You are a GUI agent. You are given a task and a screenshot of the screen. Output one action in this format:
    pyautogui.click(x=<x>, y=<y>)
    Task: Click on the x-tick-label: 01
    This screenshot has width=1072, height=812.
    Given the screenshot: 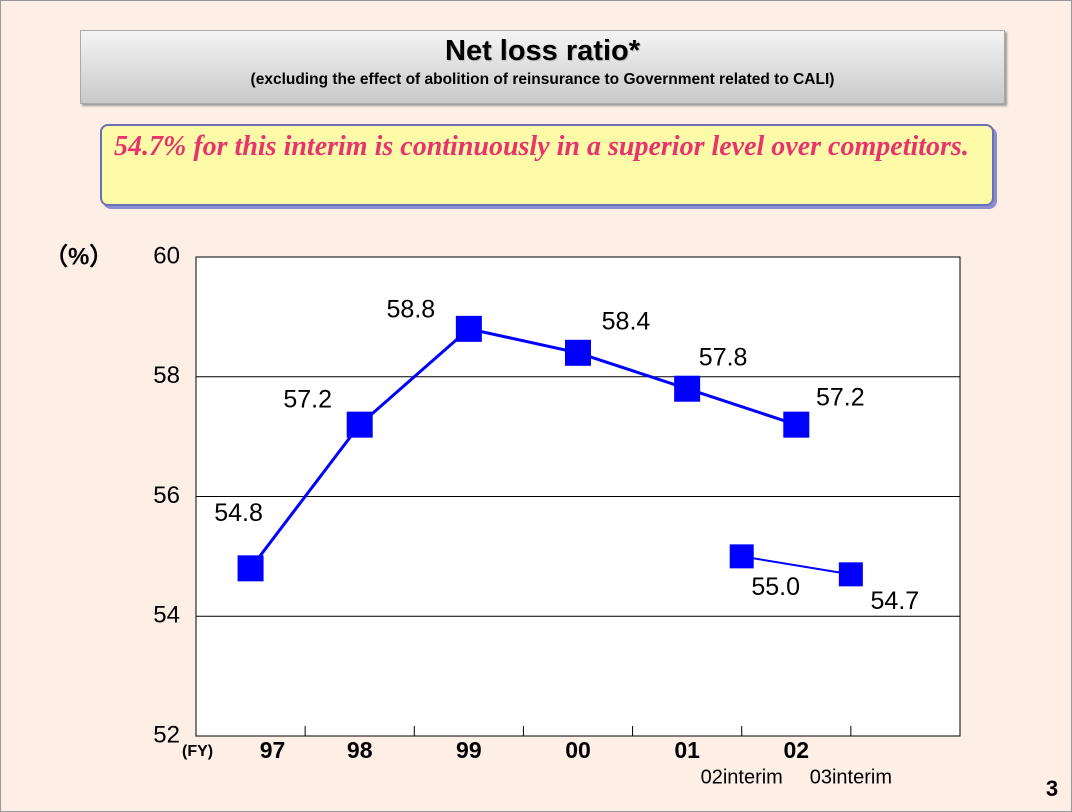 What is the action you would take?
    pyautogui.click(x=687, y=750)
    